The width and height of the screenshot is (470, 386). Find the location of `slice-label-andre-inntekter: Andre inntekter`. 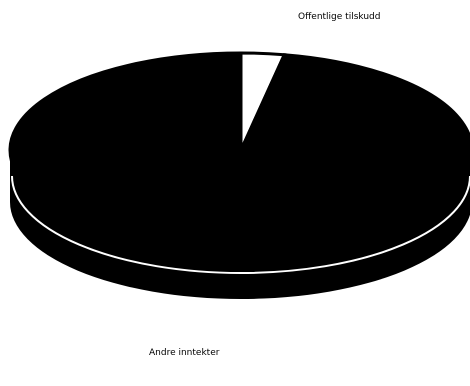

slice-label-andre-inntekter: Andre inntekter is located at coordinates (184, 353).